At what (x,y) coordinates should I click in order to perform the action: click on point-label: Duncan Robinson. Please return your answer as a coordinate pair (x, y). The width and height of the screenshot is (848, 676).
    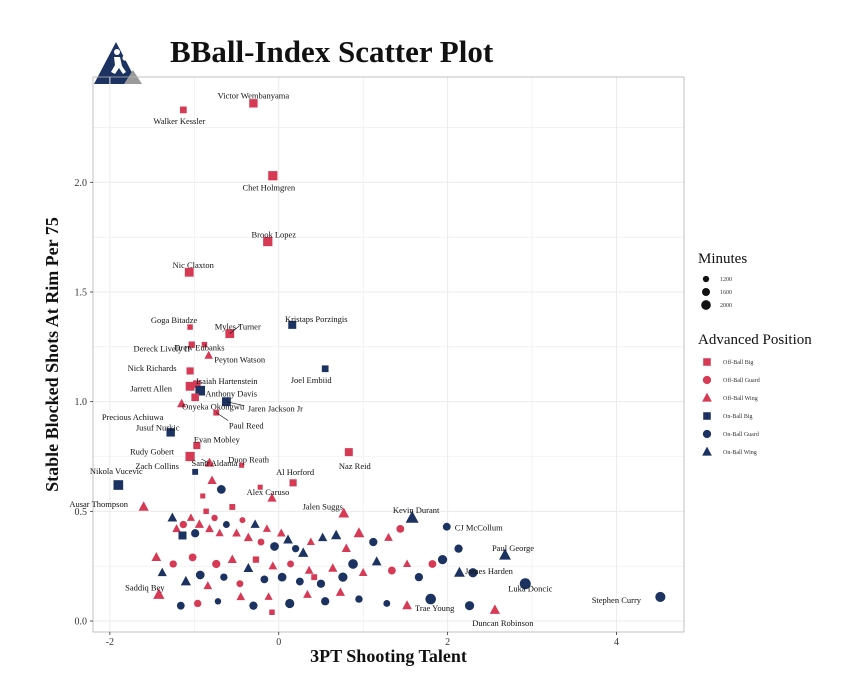
    Looking at the image, I should click on (503, 623).